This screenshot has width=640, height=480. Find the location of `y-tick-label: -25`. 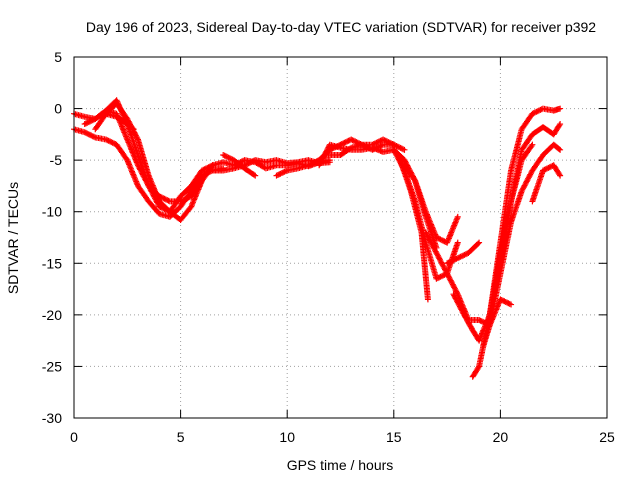

y-tick-label: -25 is located at coordinates (52, 366).